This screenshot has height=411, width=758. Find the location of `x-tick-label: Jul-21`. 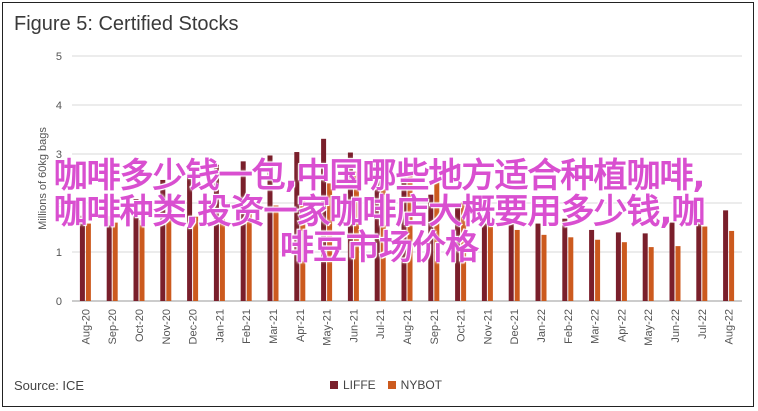

x-tick-label: Jul-21 is located at coordinates (381, 324).